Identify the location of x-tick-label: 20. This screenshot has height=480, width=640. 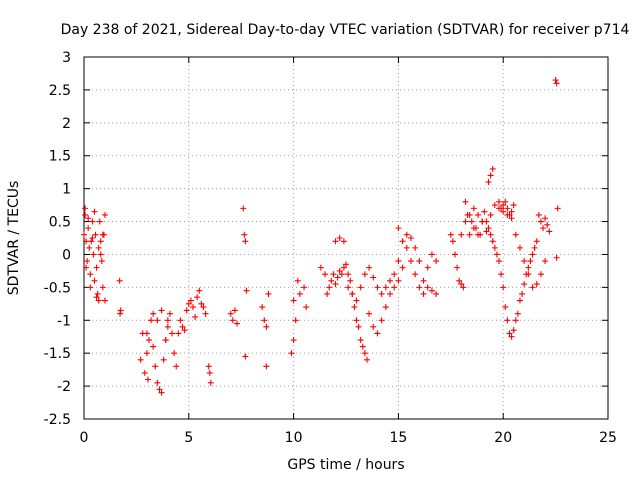
(503, 438).